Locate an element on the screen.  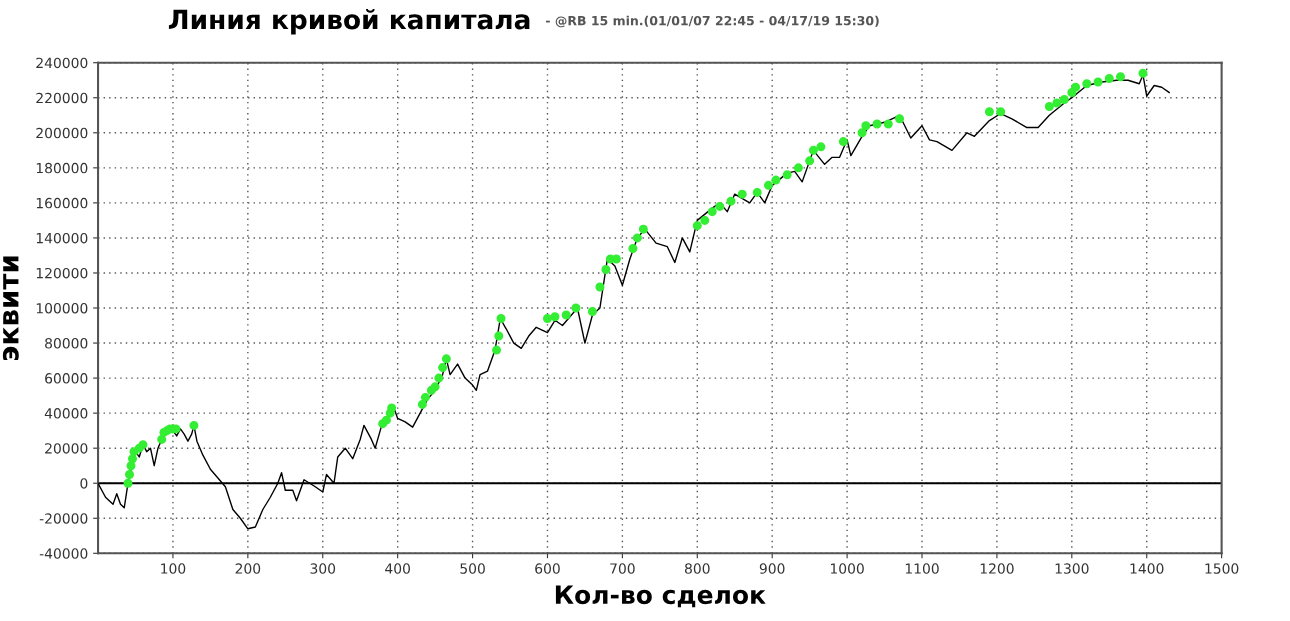
y-tick-label: 180000 is located at coordinates (62, 168).